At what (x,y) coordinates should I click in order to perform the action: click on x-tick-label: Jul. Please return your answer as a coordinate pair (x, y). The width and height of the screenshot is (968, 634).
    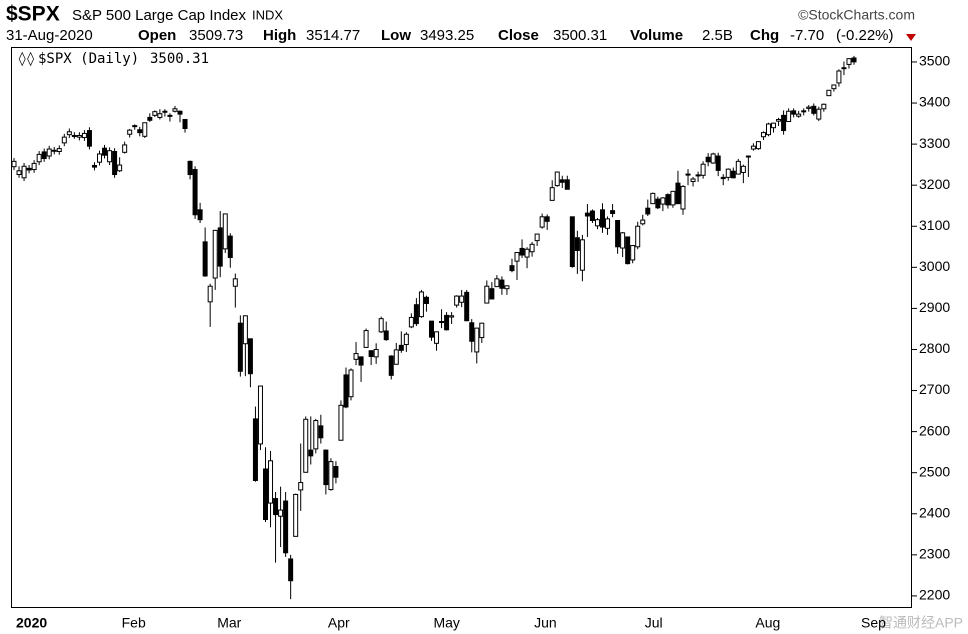
    Looking at the image, I should click on (654, 623).